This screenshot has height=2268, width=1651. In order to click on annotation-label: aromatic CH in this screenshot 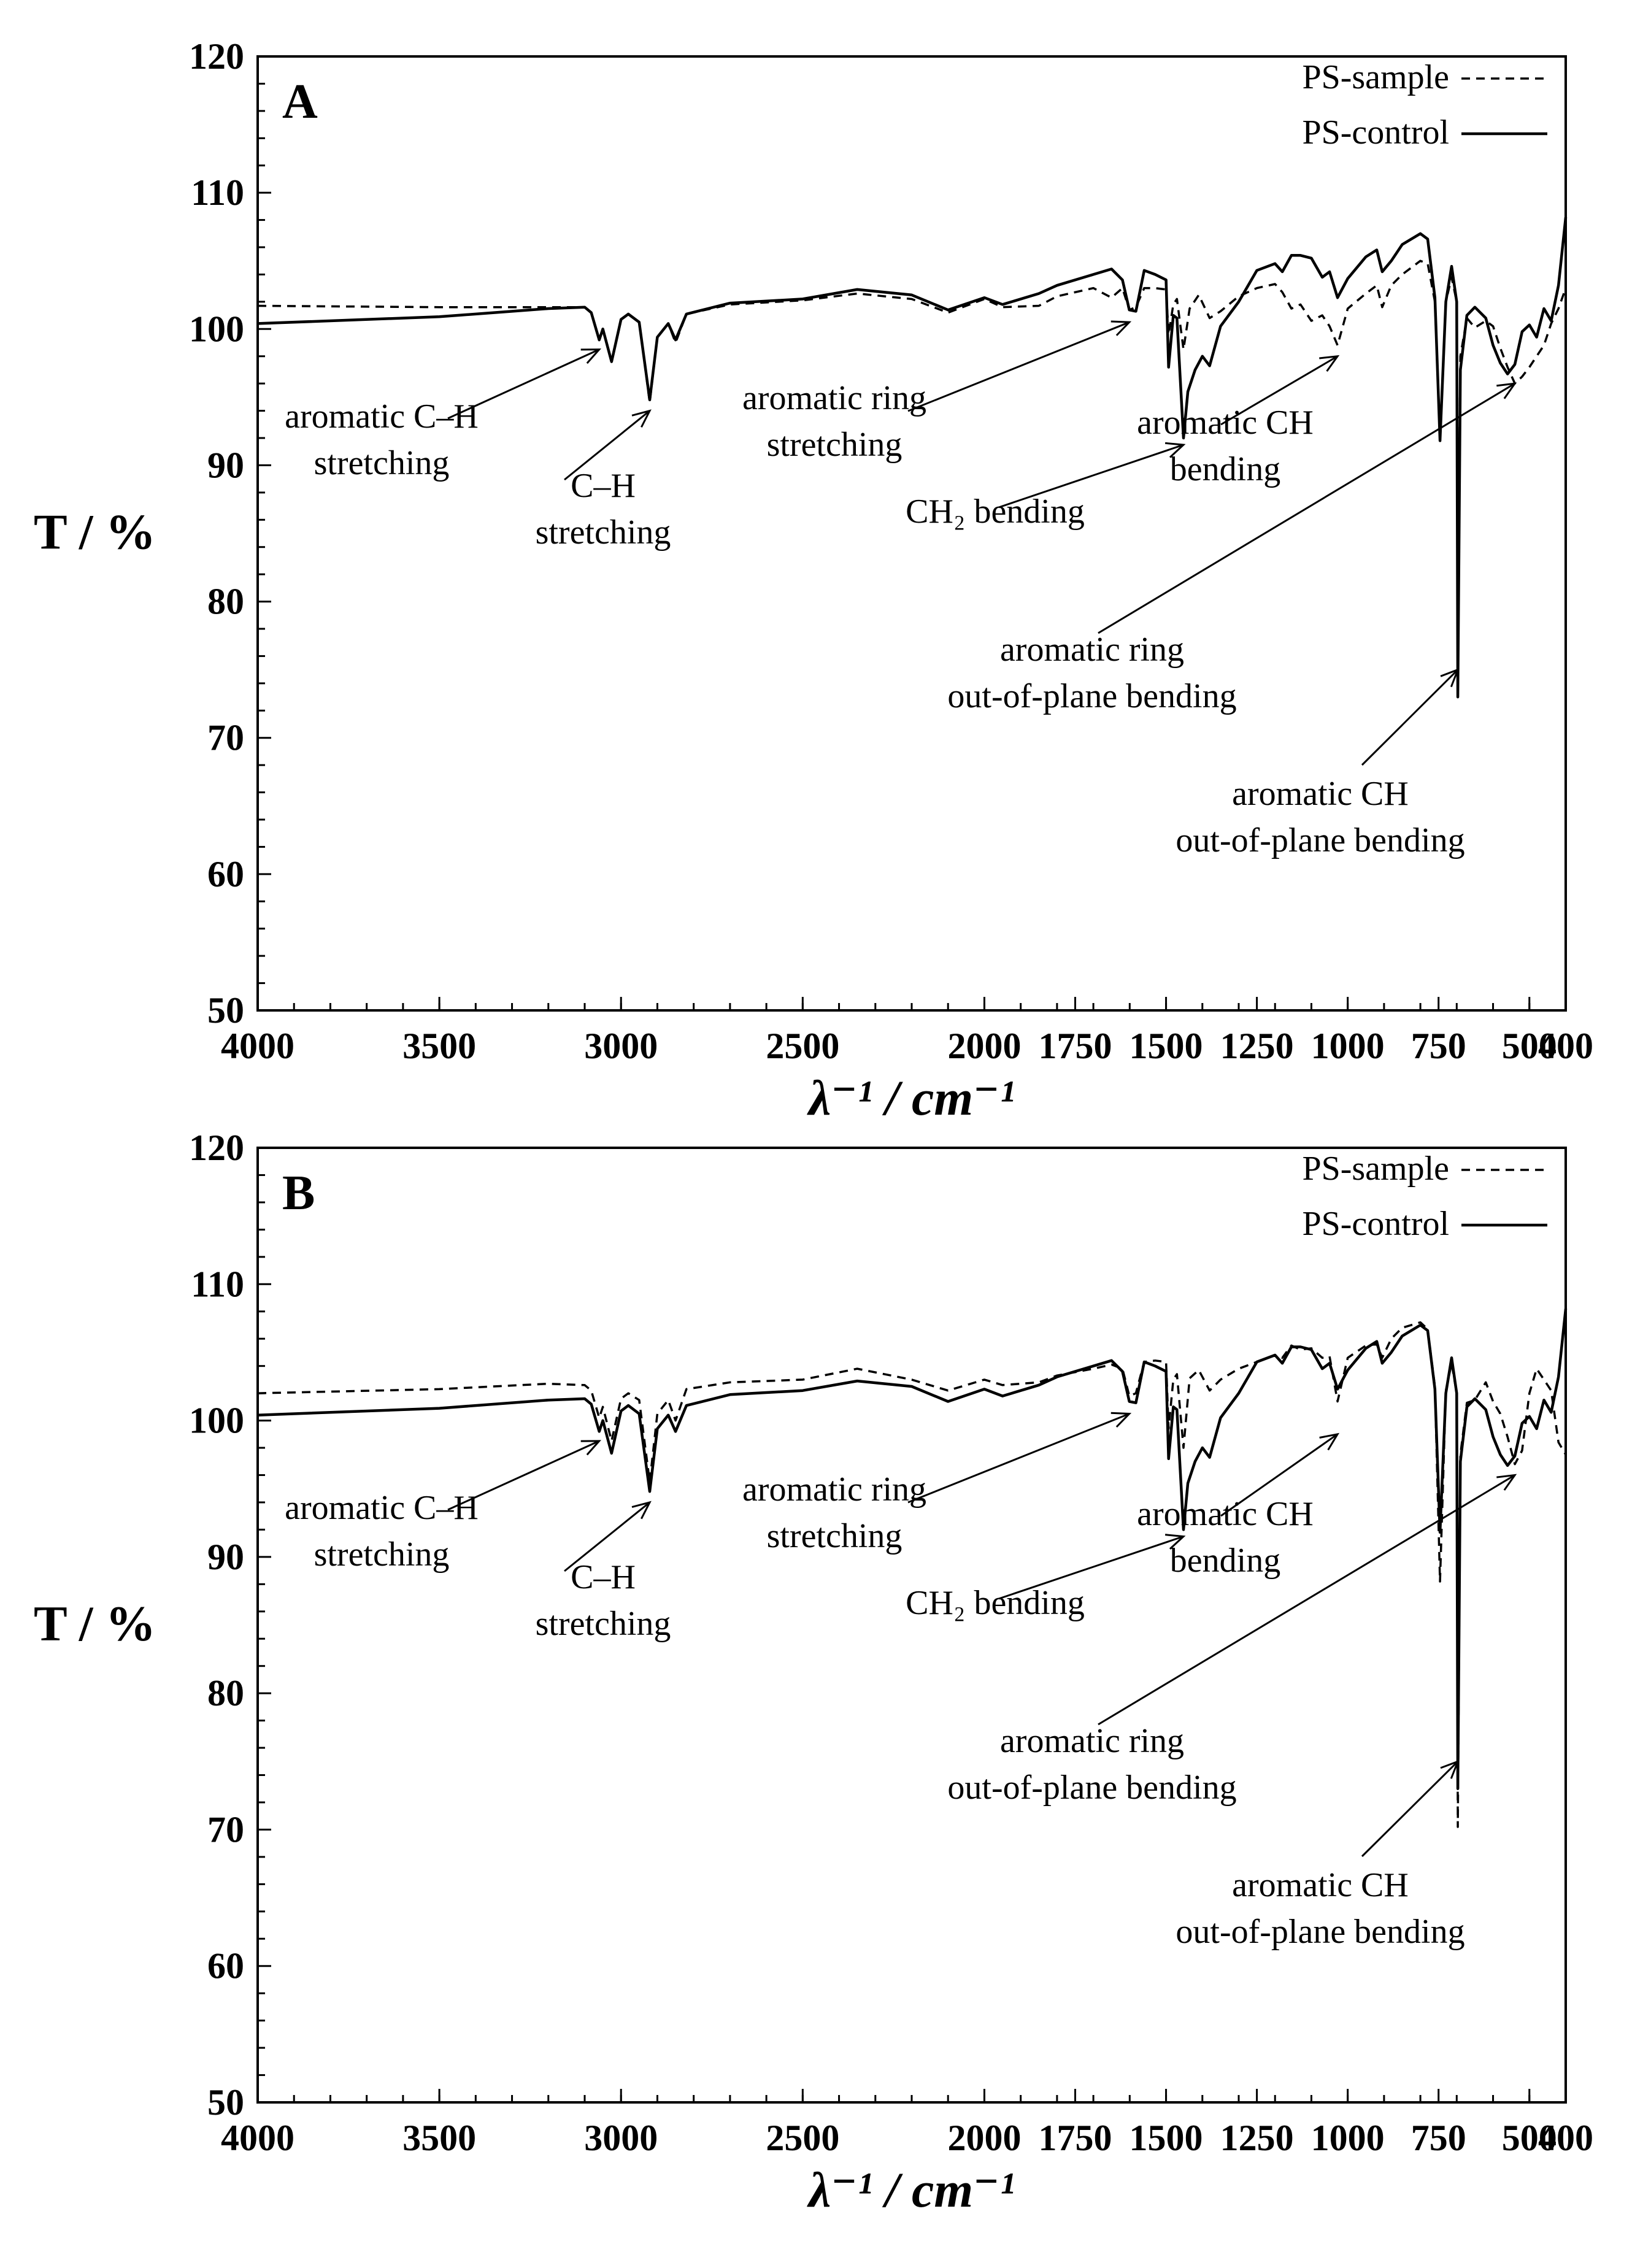, I will do `click(1320, 1885)`.